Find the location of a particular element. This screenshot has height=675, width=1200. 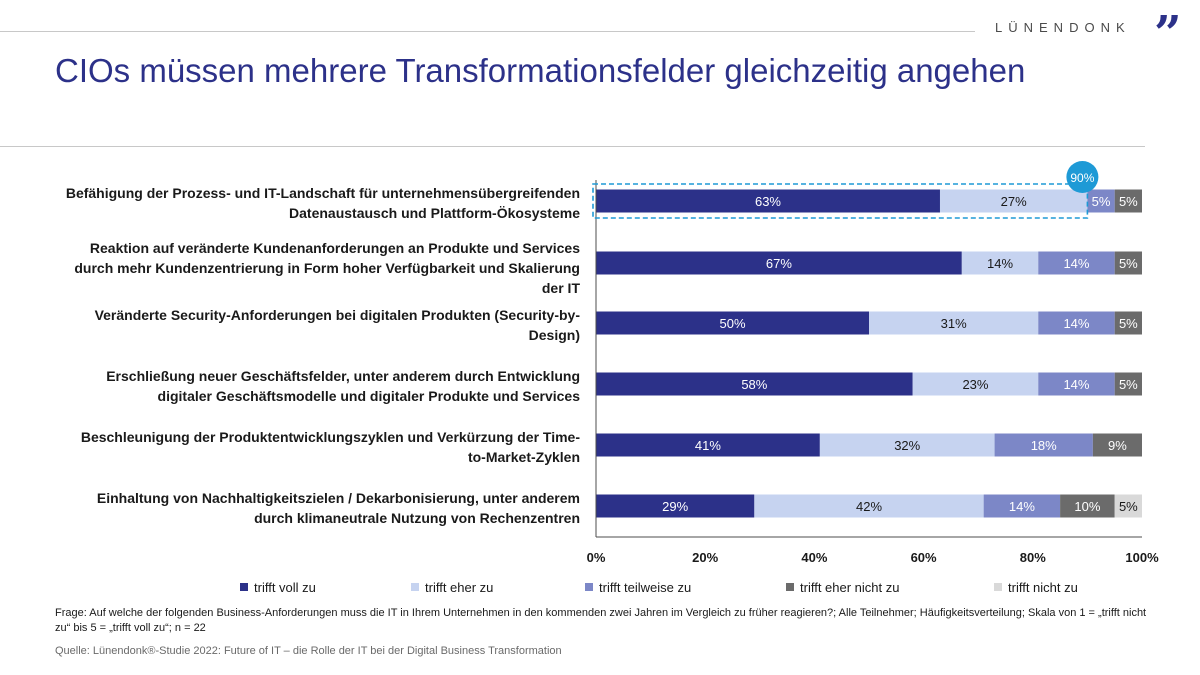

legend-label: trifft voll zu is located at coordinates (285, 587).